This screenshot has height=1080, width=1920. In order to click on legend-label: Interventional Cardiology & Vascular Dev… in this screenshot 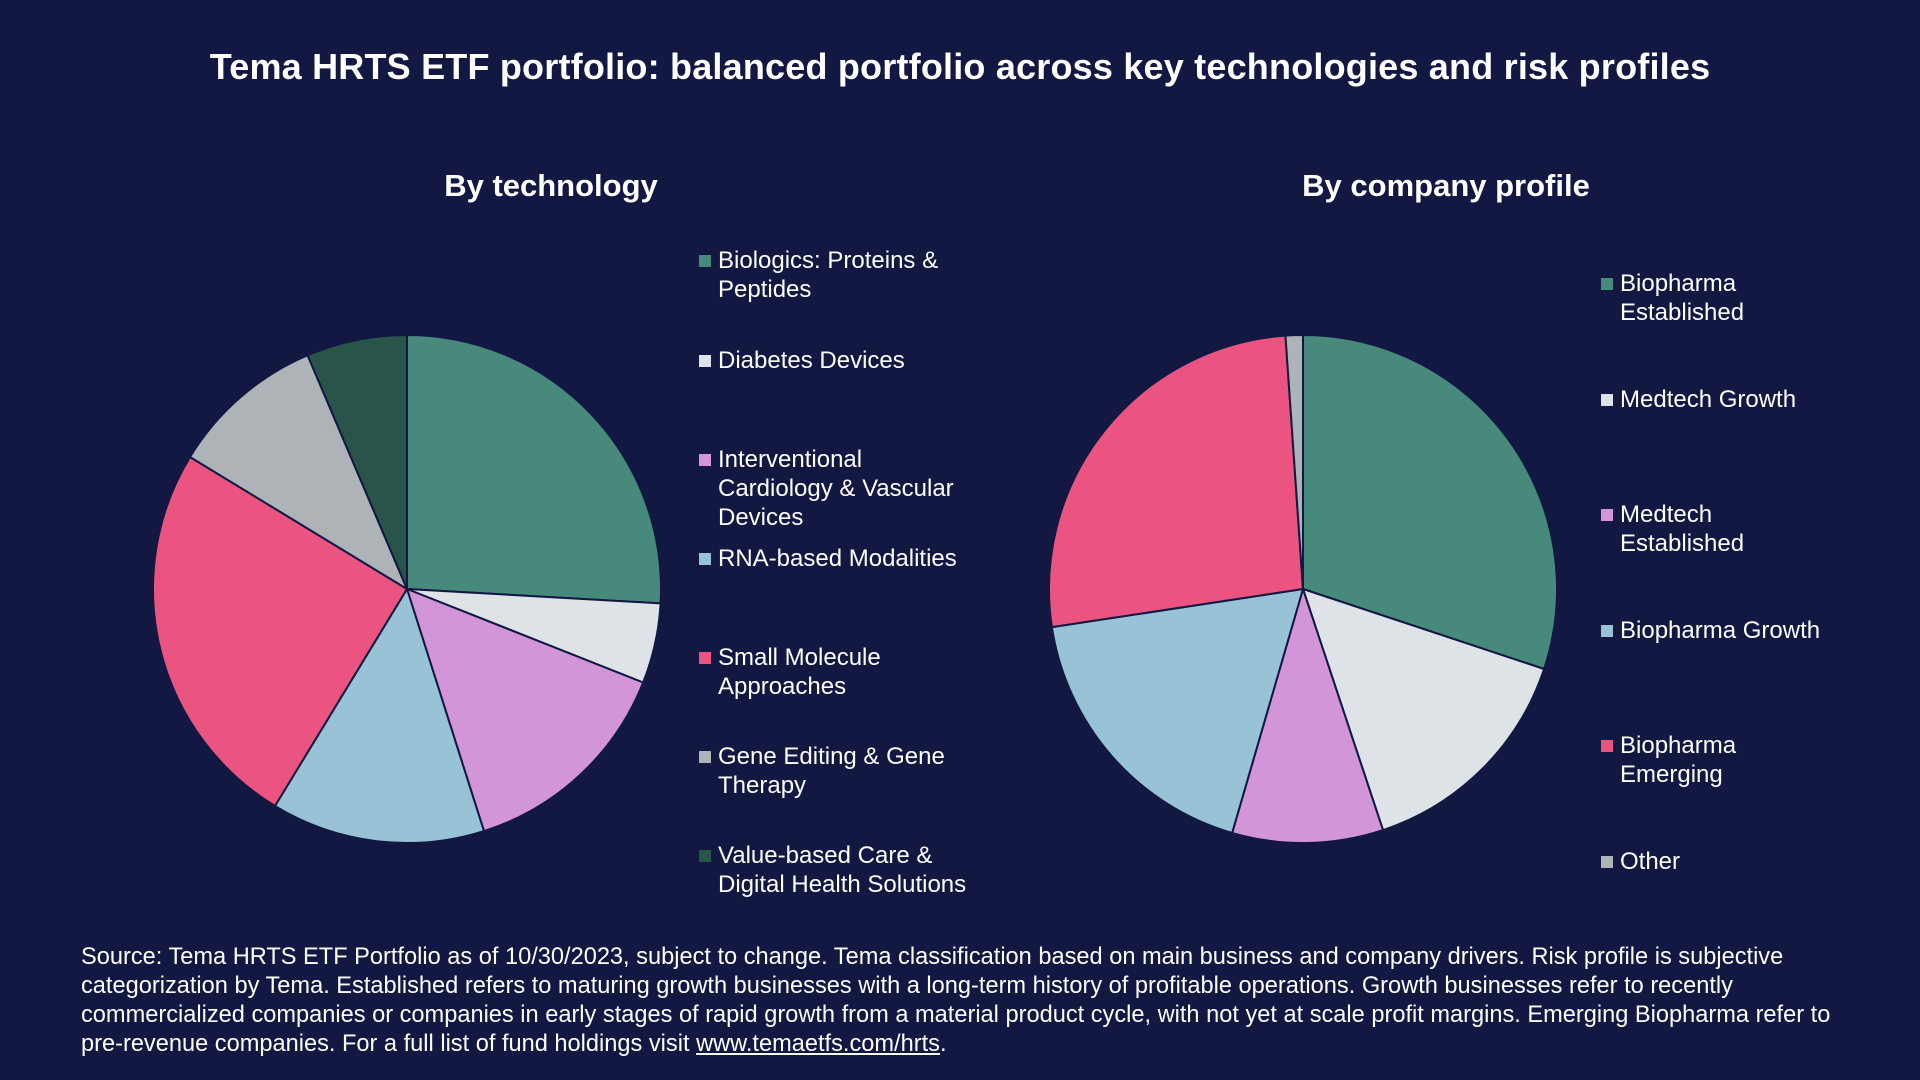, I will do `click(836, 488)`.